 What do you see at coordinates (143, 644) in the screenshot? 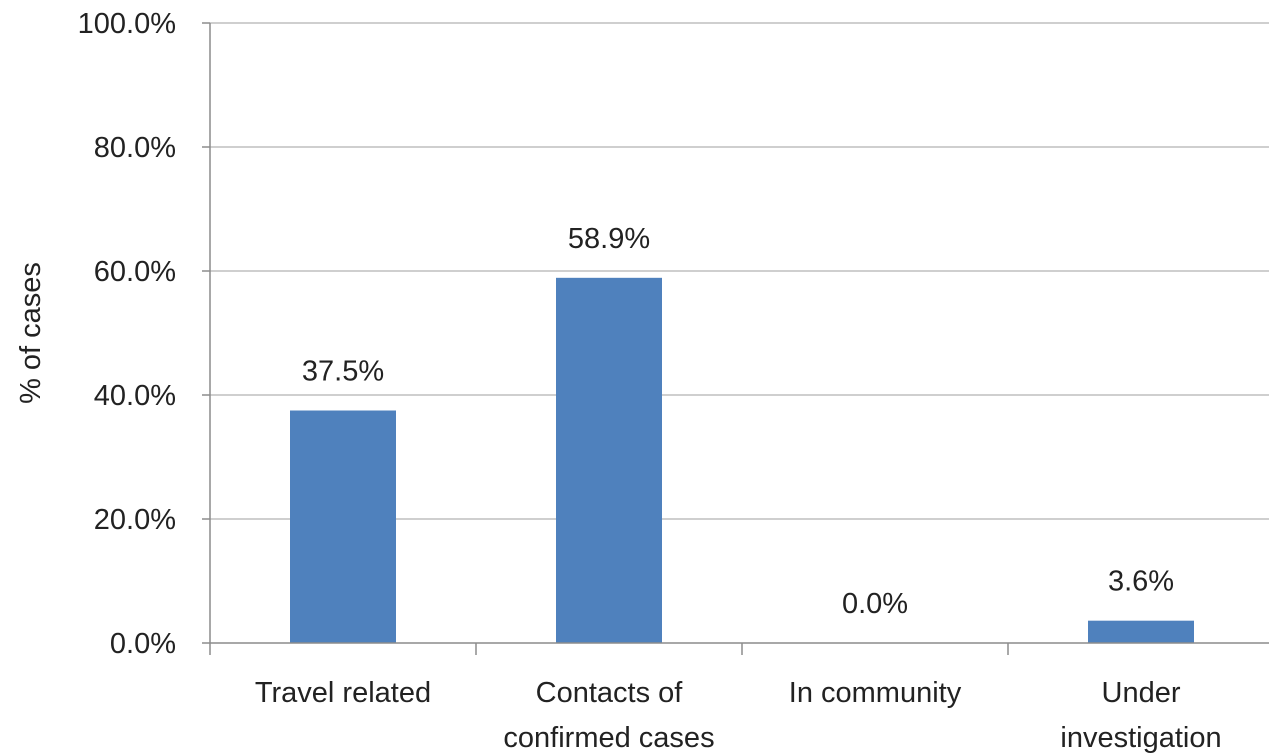
I see `y-tick-label: 0.0%` at bounding box center [143, 644].